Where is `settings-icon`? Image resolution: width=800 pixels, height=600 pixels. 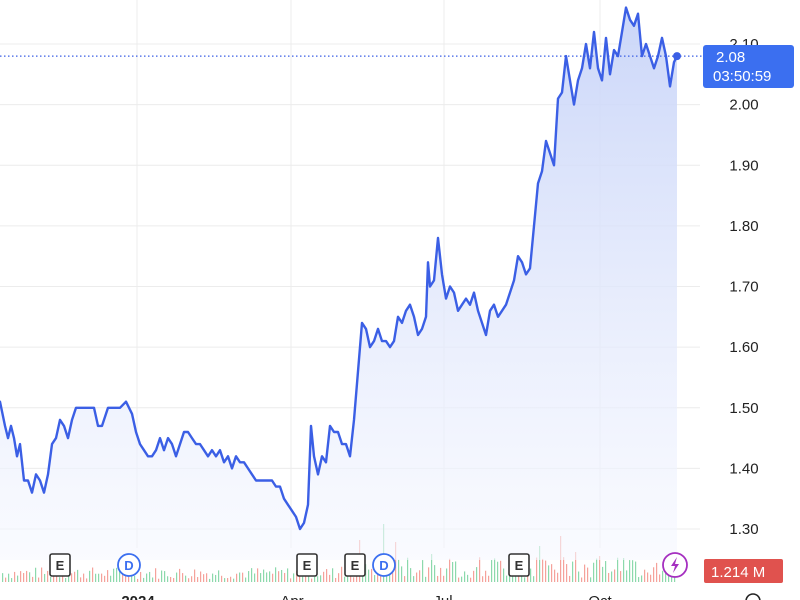 settings-icon is located at coordinates (753, 596).